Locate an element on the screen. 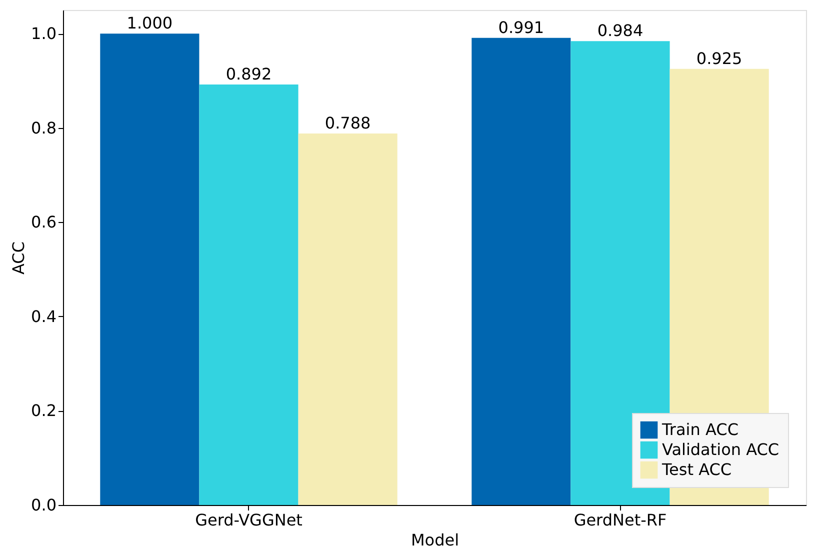 The image size is (816, 558). y-tick-label: 0.4 is located at coordinates (43, 316).